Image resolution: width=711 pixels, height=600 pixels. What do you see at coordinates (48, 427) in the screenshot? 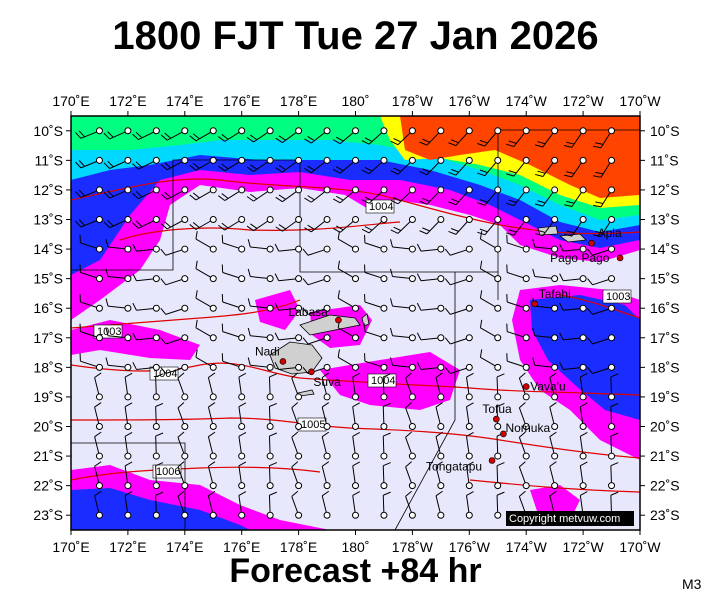
I see `lat-tick-label: 20˚S` at bounding box center [48, 427].